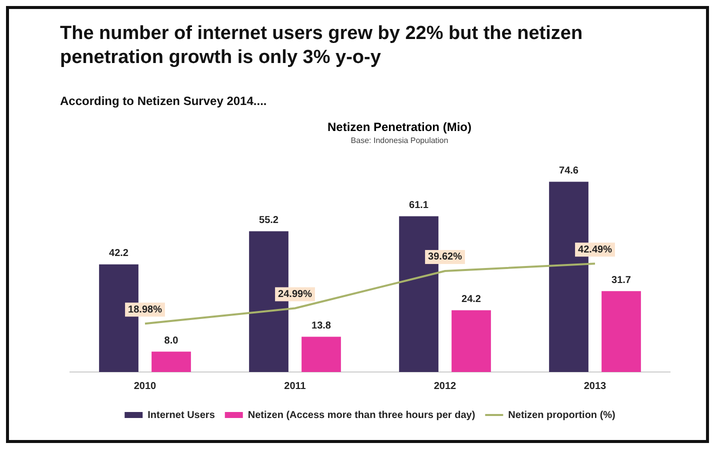 This screenshot has width=719, height=453. I want to click on legend-label: Netizen (Access more than three hours per day), so click(362, 415).